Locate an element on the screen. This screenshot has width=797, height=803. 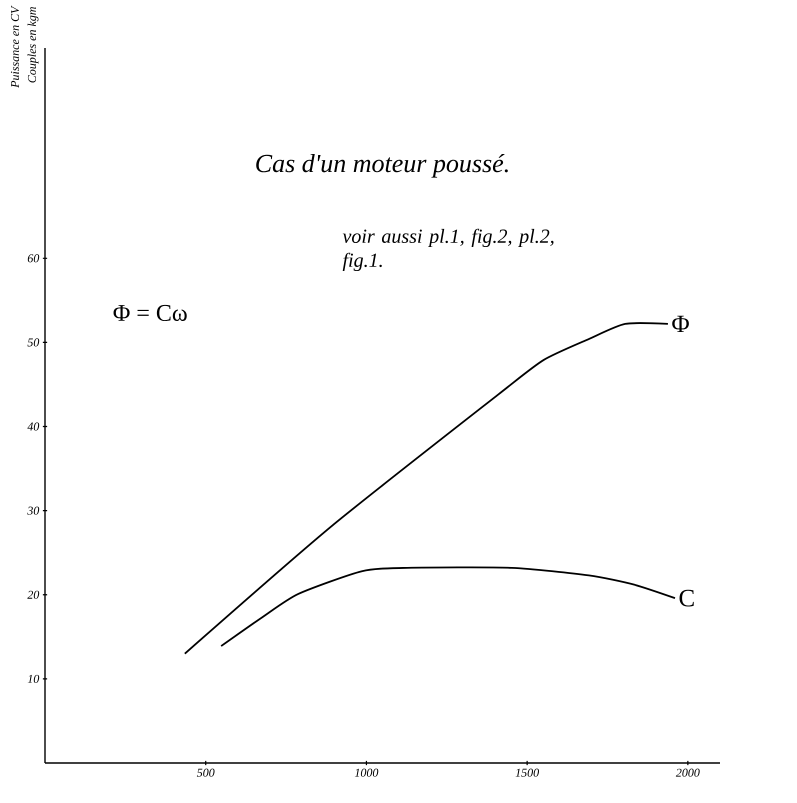
y-tick-label: 10 is located at coordinates (34, 678).